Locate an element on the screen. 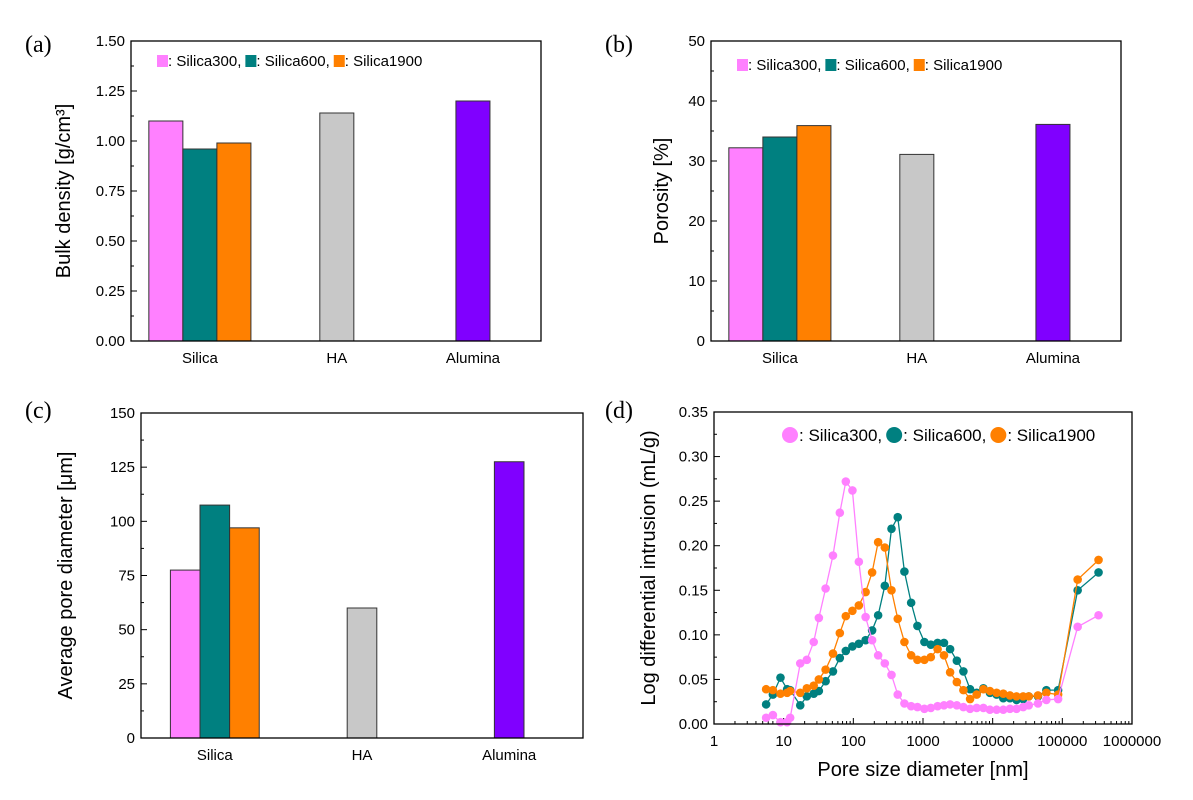 The image size is (1193, 800). y-tick-label: 10 is located at coordinates (696, 281).